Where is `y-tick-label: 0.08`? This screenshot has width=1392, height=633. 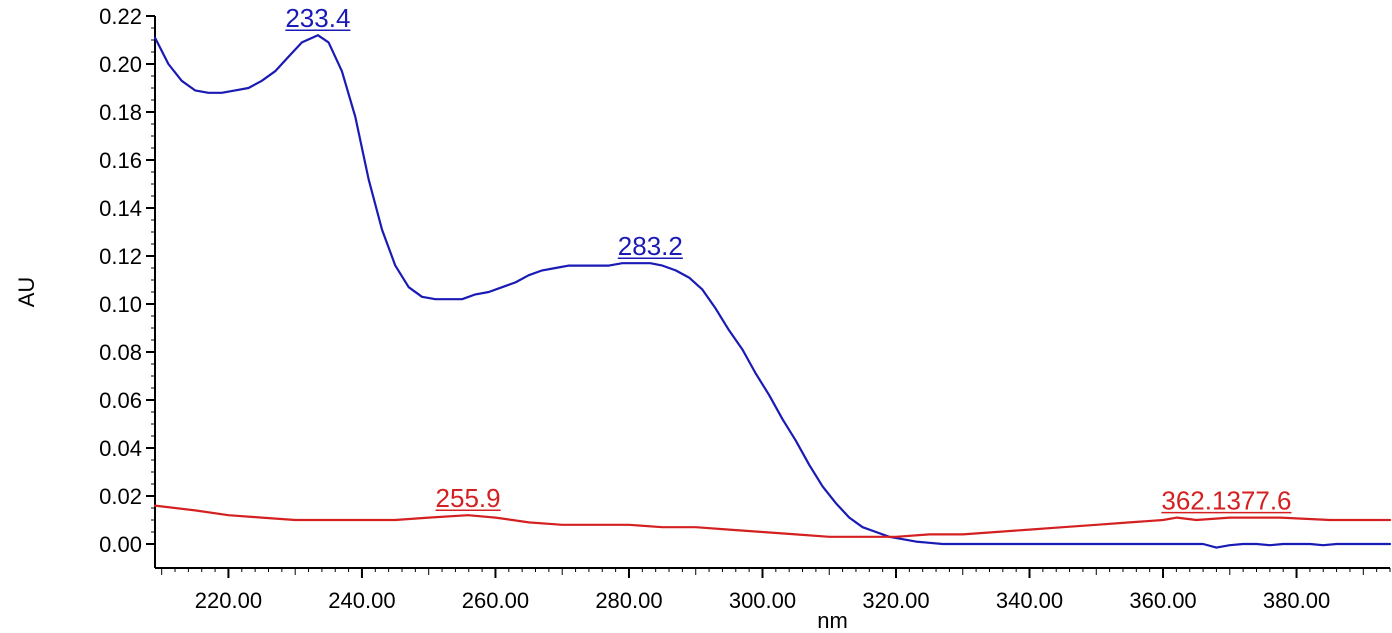 y-tick-label: 0.08 is located at coordinates (120, 352).